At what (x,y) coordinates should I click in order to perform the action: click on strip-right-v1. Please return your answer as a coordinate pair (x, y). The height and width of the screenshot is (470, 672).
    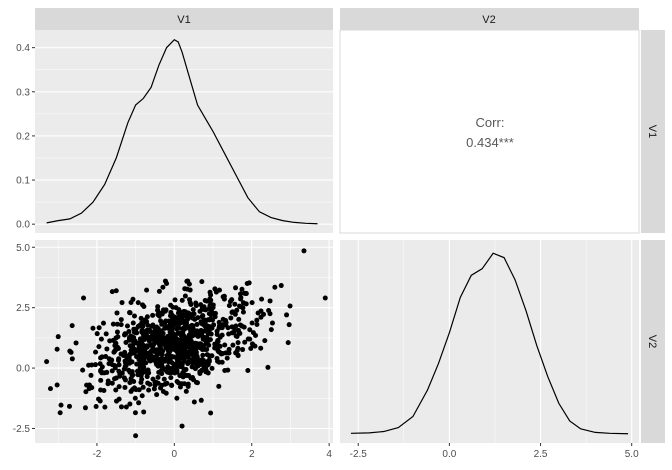
    Looking at the image, I should click on (653, 131).